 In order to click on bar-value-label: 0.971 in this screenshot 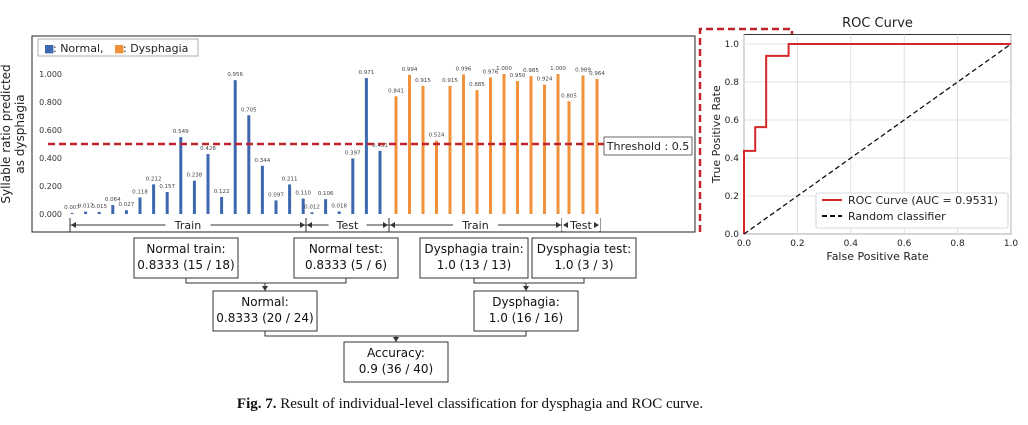, I will do `click(367, 73)`.